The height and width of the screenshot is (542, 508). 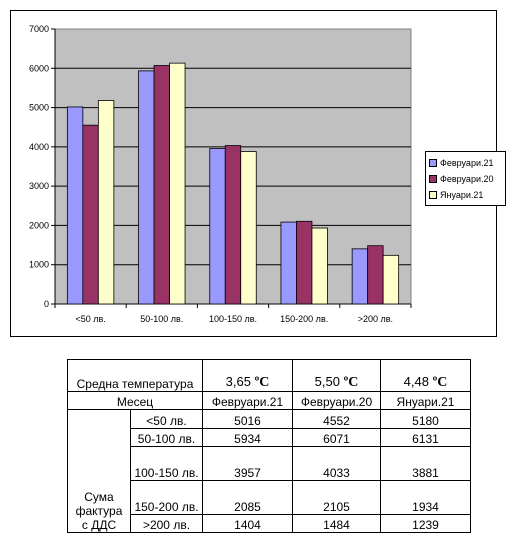 I want to click on row-label: 50-100 лв., so click(x=166, y=437).